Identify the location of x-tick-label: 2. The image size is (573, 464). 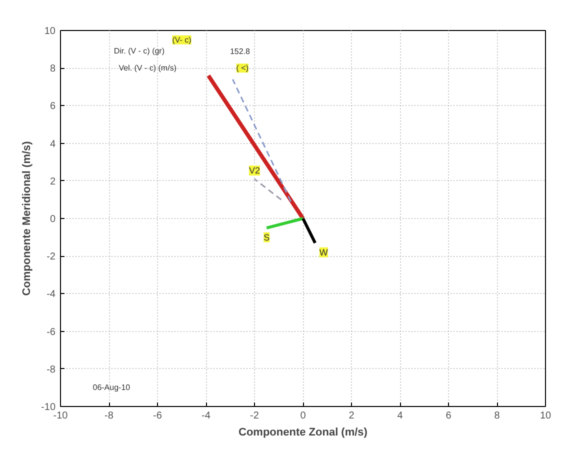
(351, 416).